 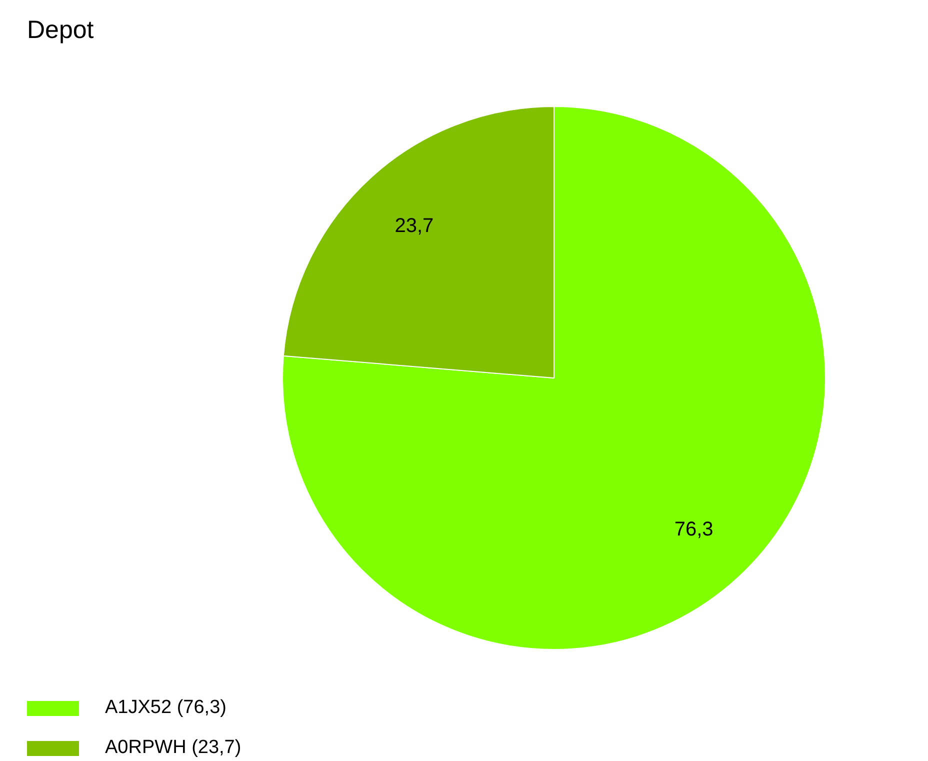 I want to click on data-label: 76,3, so click(x=694, y=529).